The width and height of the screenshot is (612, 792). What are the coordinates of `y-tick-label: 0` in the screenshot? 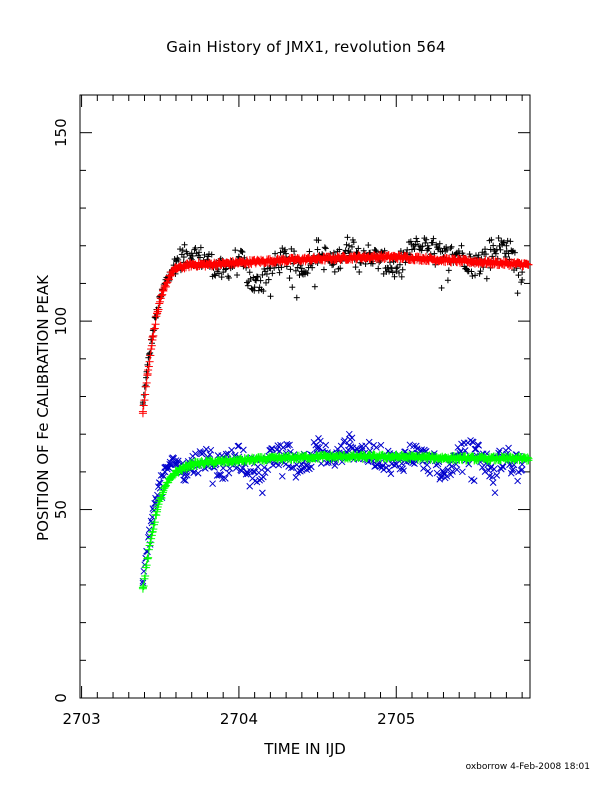 It's located at (61, 698).